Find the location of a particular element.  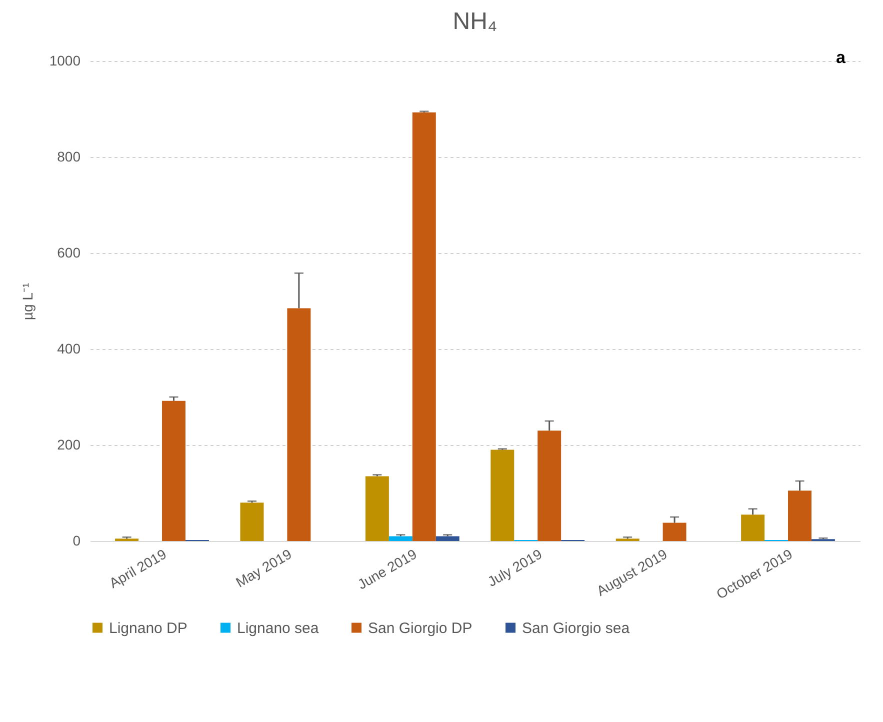

x-tick-label: July 2019 is located at coordinates (514, 568).